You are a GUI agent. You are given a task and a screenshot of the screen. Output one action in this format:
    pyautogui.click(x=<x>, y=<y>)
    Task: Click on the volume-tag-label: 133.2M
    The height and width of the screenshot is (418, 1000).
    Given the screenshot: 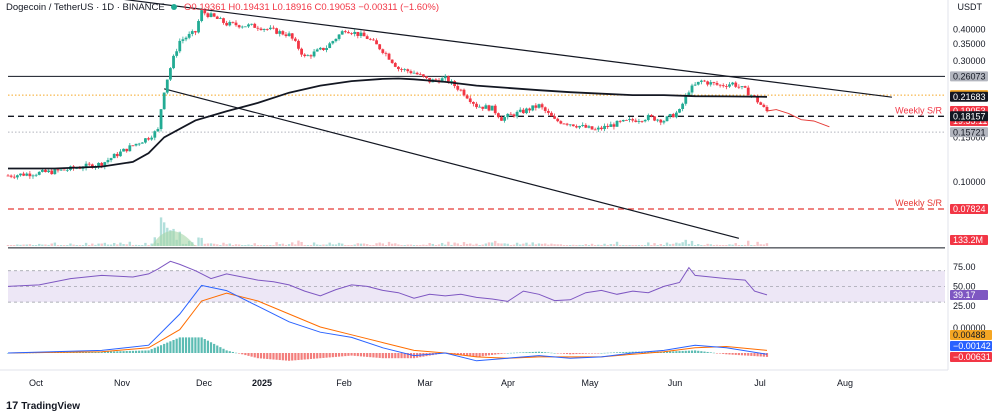 What is the action you would take?
    pyautogui.click(x=968, y=240)
    